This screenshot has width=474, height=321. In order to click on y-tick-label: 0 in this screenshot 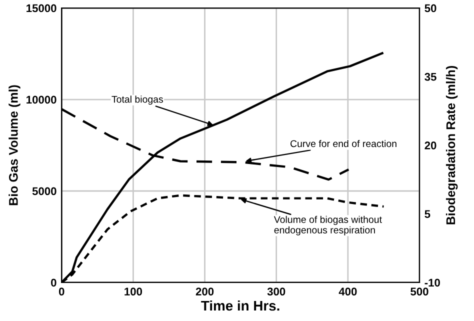, I will do `click(53, 282)`.